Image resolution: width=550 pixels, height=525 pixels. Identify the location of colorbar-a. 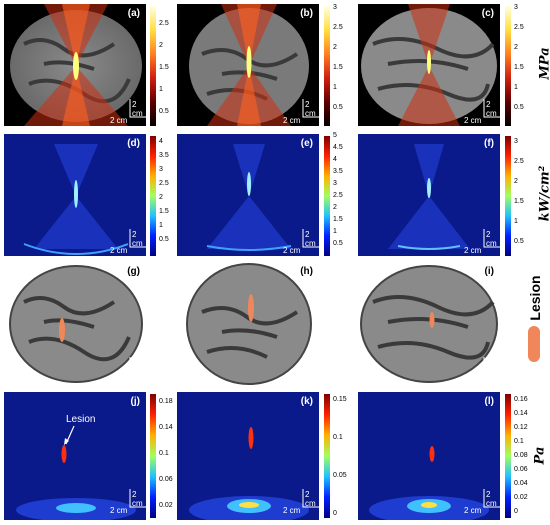
(153, 66).